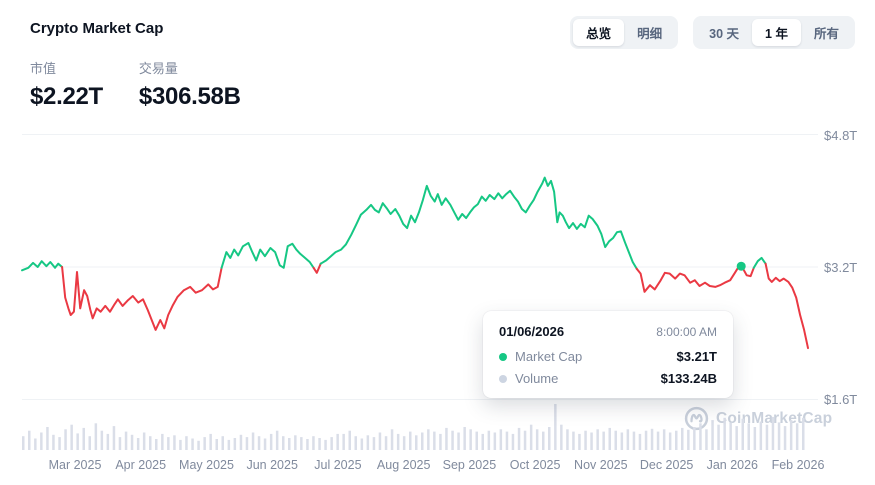 The image size is (875, 485). What do you see at coordinates (696, 356) in the screenshot?
I see `tooltip-market-cap-value: $3.21T` at bounding box center [696, 356].